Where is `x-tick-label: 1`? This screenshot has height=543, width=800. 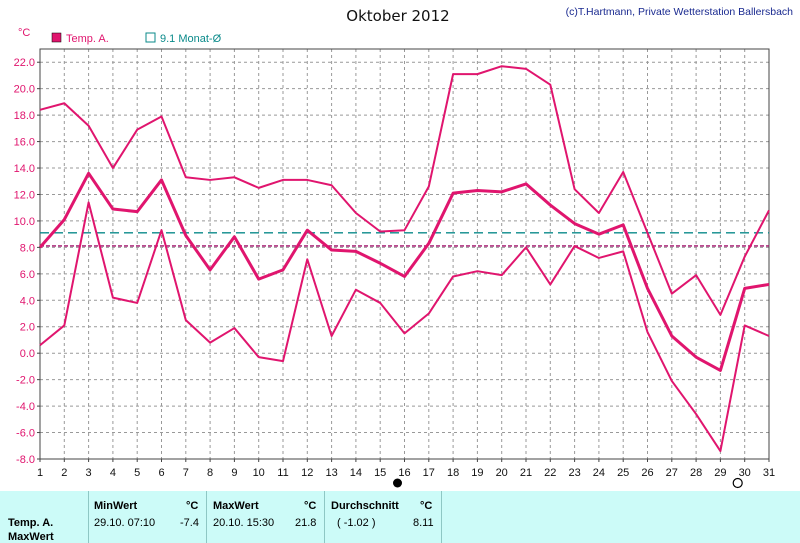 x-tick-label: 1 is located at coordinates (40, 473).